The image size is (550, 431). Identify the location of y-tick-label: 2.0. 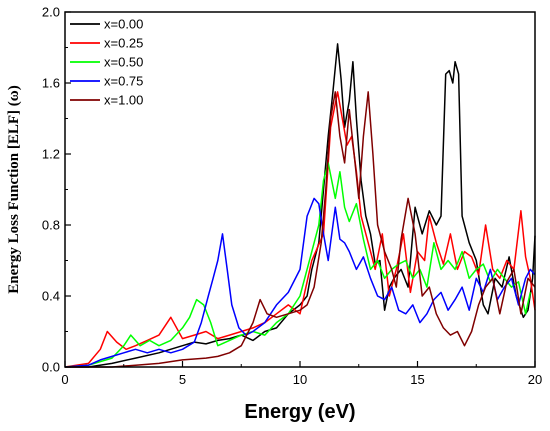
(51, 12).